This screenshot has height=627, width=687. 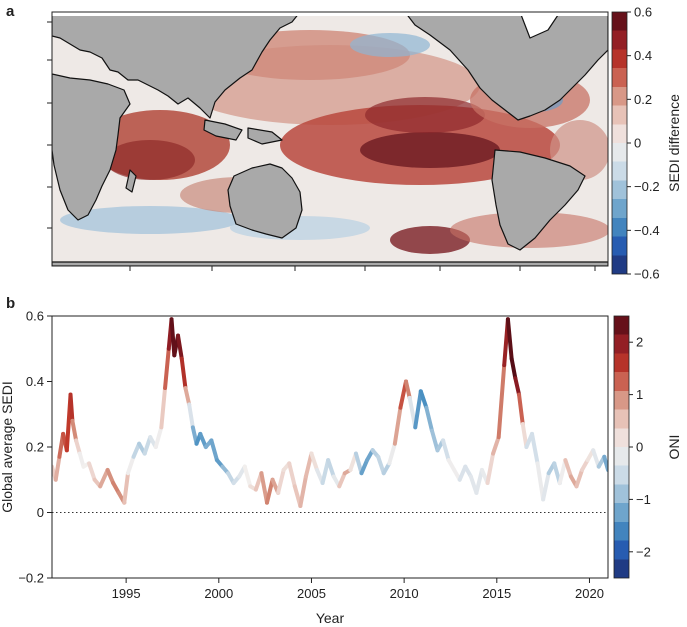 What do you see at coordinates (330, 263) in the screenshot?
I see `antarctica-edge` at bounding box center [330, 263].